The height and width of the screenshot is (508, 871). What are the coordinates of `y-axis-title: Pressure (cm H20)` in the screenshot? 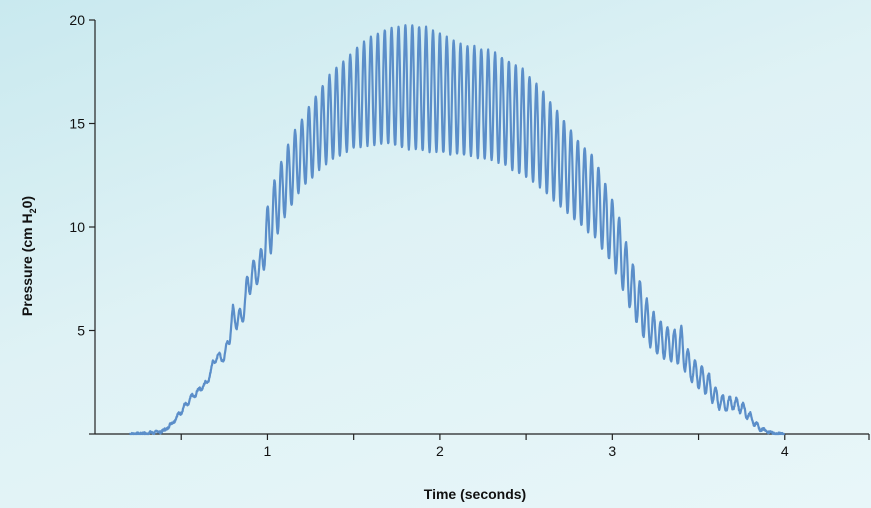 It's located at (28, 256).